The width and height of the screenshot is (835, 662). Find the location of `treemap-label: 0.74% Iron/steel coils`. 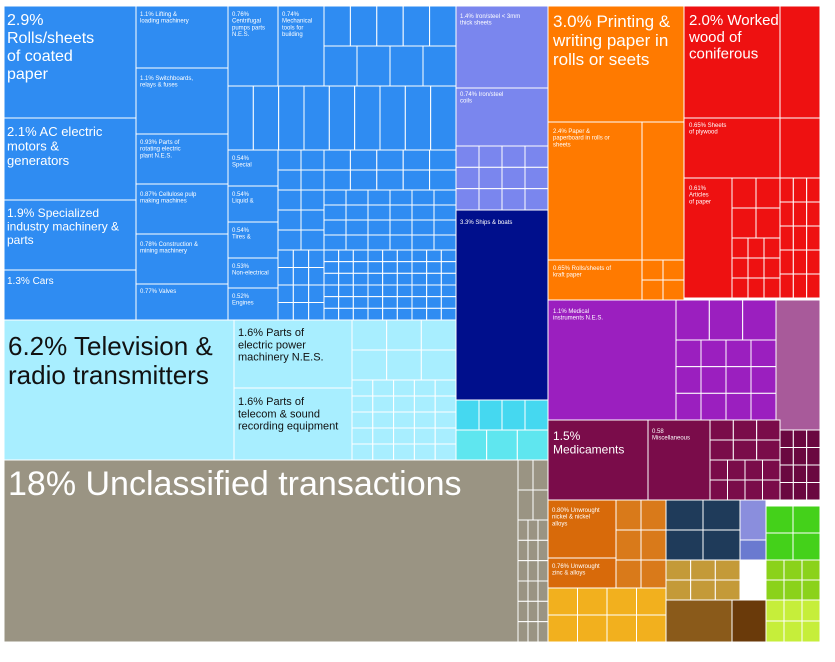

treemap-label: 0.74% Iron/steel coils is located at coordinates (481, 98).